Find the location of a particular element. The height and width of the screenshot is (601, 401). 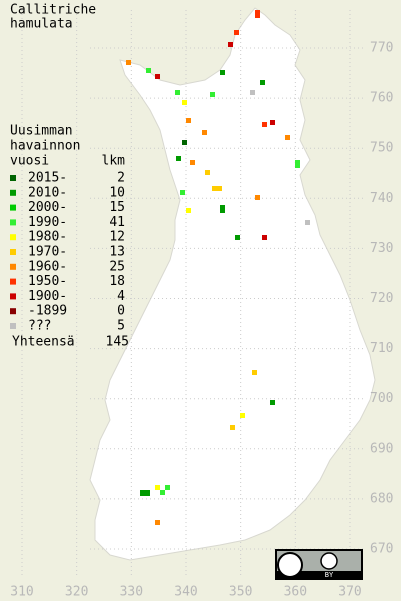

legend-heading: vuosi is located at coordinates (29, 161).